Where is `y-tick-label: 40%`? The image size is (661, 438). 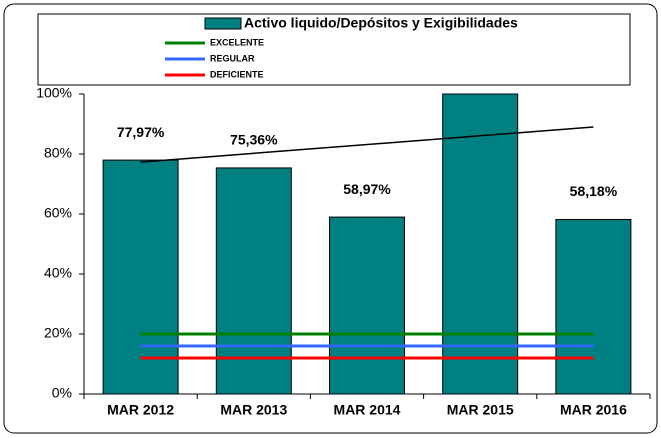 y-tick-label: 40% is located at coordinates (58, 273).